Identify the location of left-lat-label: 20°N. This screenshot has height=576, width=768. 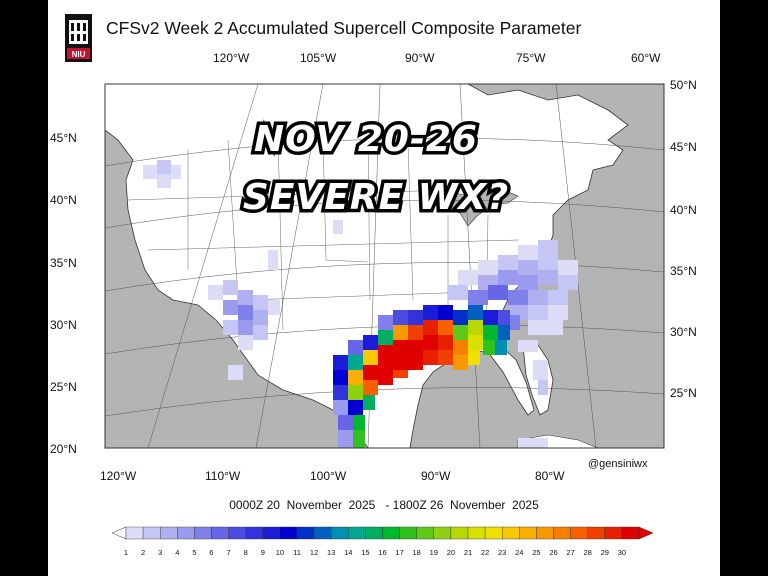
(63, 449).